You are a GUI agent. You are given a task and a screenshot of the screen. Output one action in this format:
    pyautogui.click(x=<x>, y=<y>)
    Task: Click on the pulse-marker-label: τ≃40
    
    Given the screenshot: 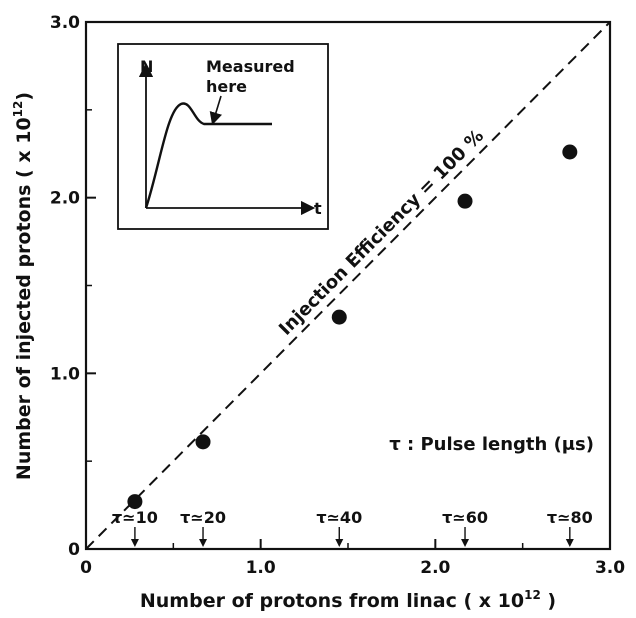 What is the action you would take?
    pyautogui.click(x=339, y=517)
    